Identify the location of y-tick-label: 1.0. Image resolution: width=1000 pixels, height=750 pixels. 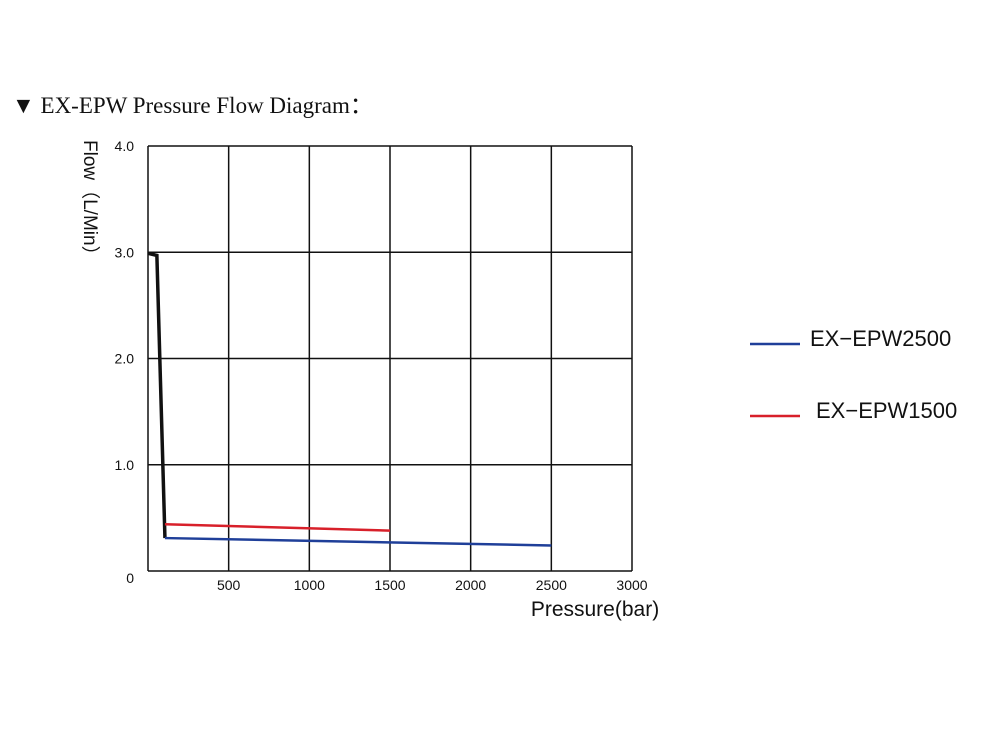
(125, 465).